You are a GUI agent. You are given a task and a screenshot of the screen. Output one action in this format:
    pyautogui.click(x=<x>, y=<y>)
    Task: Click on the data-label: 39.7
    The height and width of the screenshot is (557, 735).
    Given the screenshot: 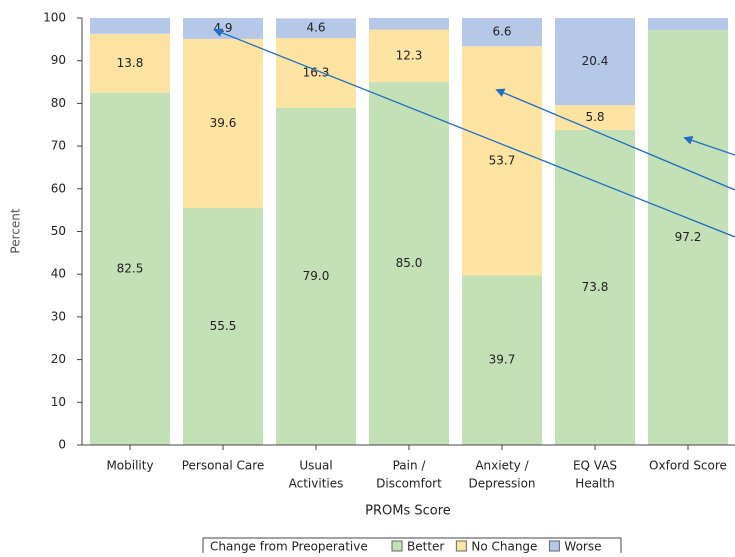 What is the action you would take?
    pyautogui.click(x=502, y=360)
    